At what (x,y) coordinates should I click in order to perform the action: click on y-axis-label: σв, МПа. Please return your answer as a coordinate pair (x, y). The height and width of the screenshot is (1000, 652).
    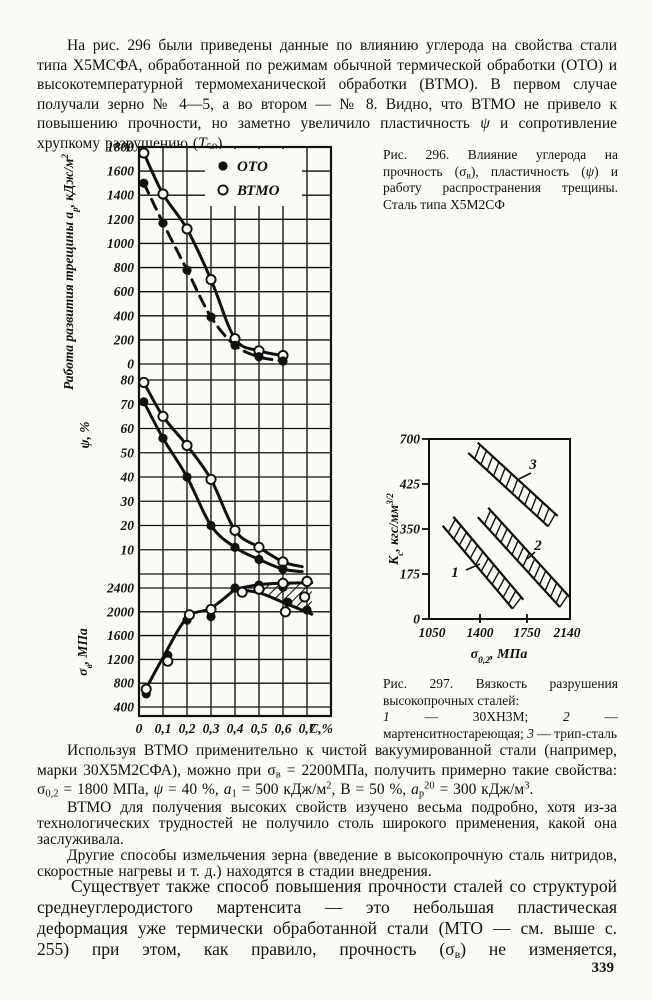
    Looking at the image, I should click on (84, 652).